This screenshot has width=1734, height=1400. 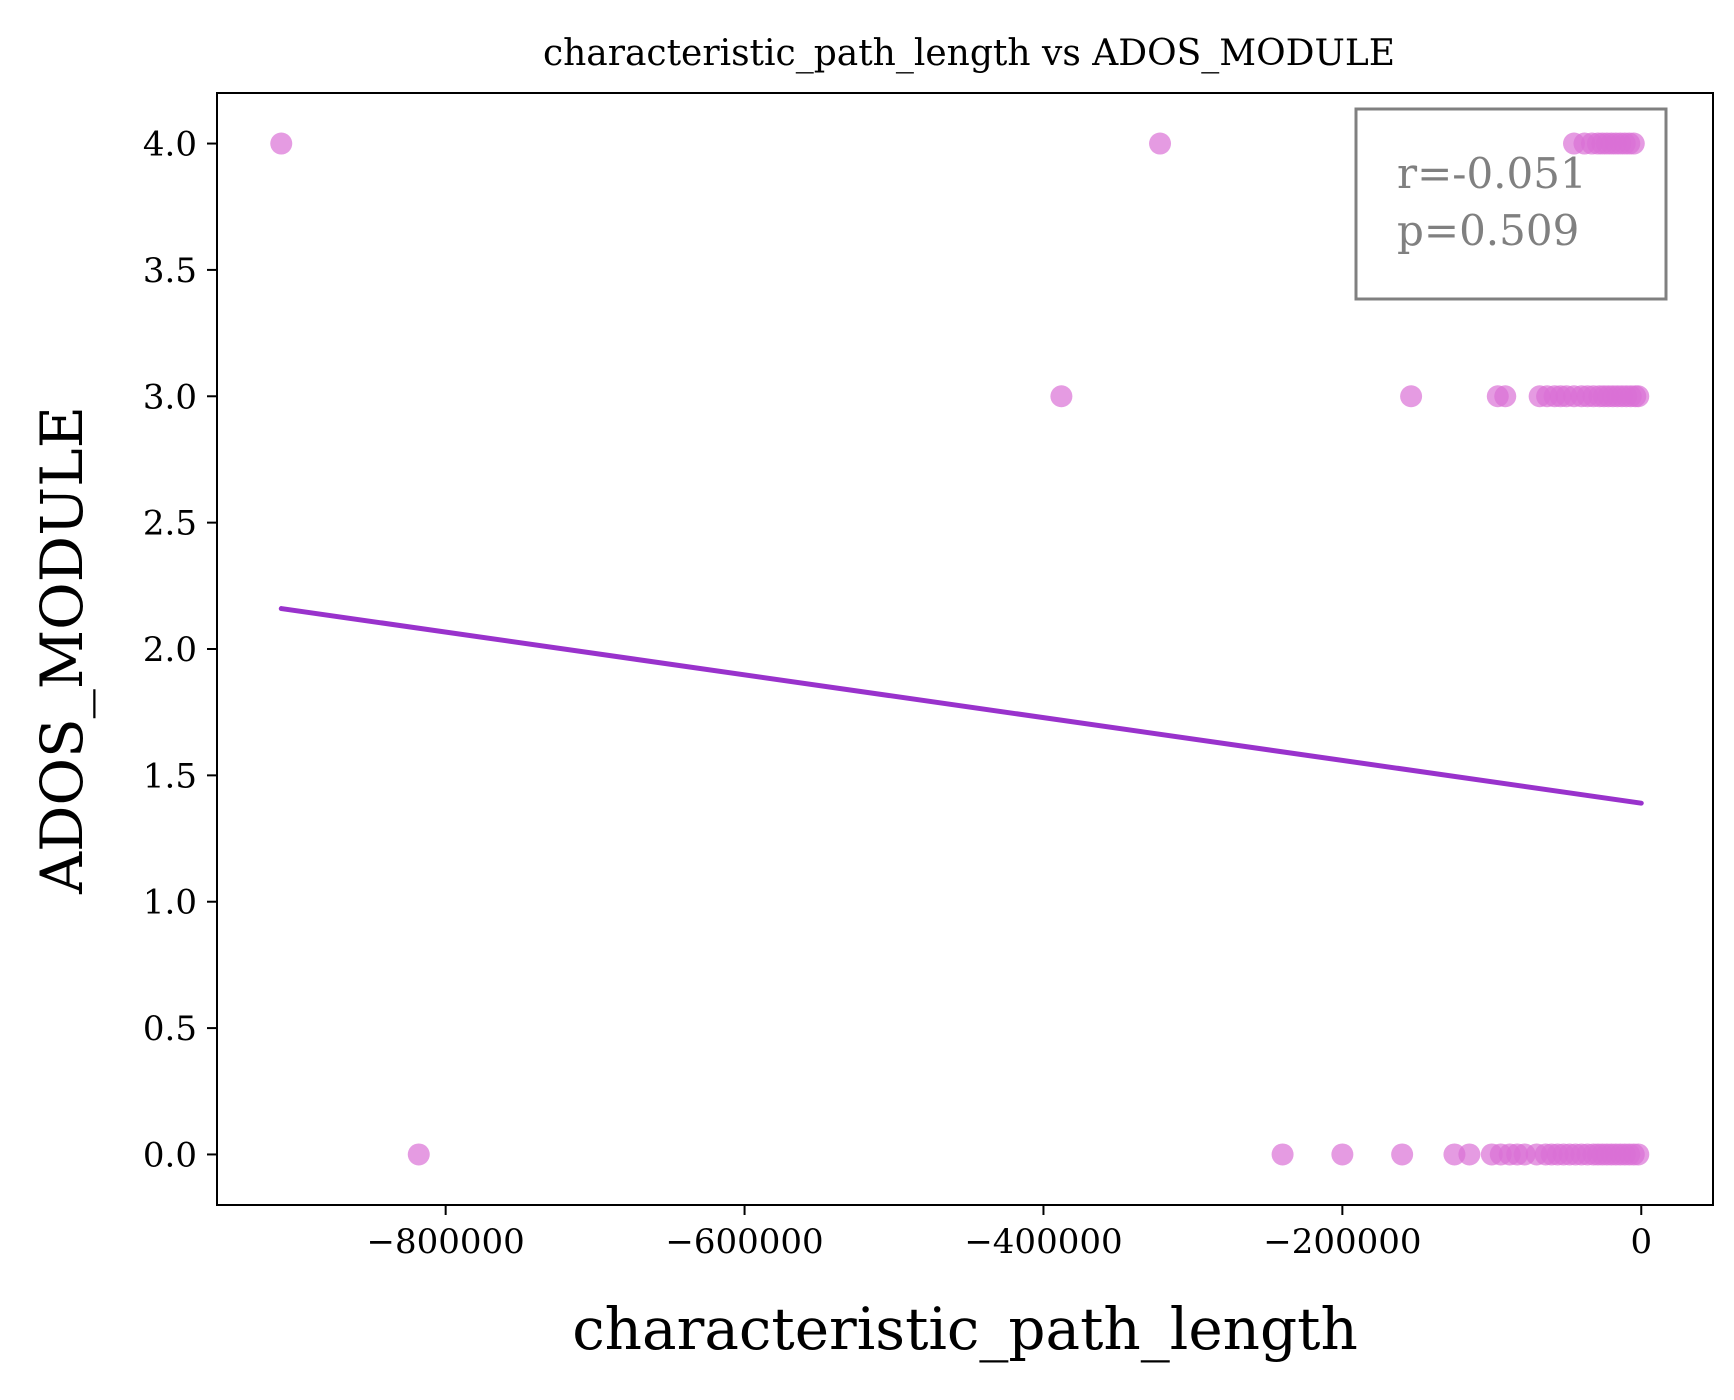 I want to click on y-tick-label: 2.5, so click(x=170, y=524).